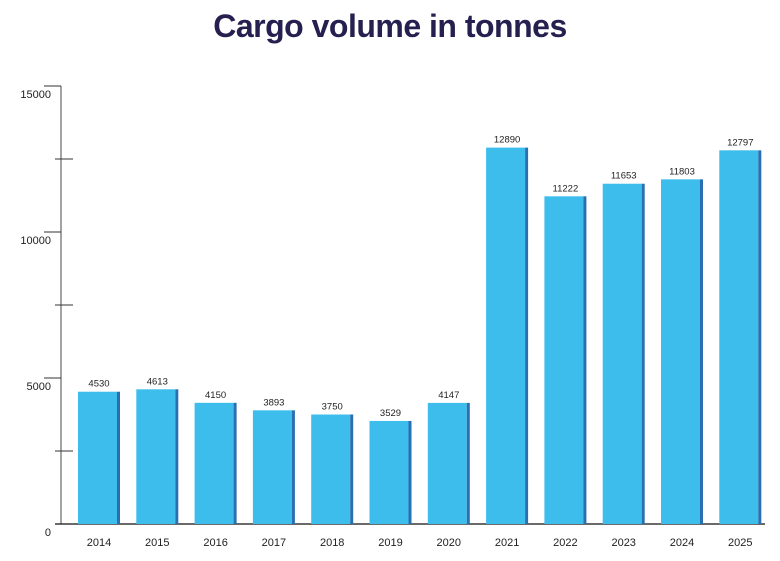 The height and width of the screenshot is (561, 780). Describe the element at coordinates (118, 457) in the screenshot. I see `bar-edge-2014` at that location.